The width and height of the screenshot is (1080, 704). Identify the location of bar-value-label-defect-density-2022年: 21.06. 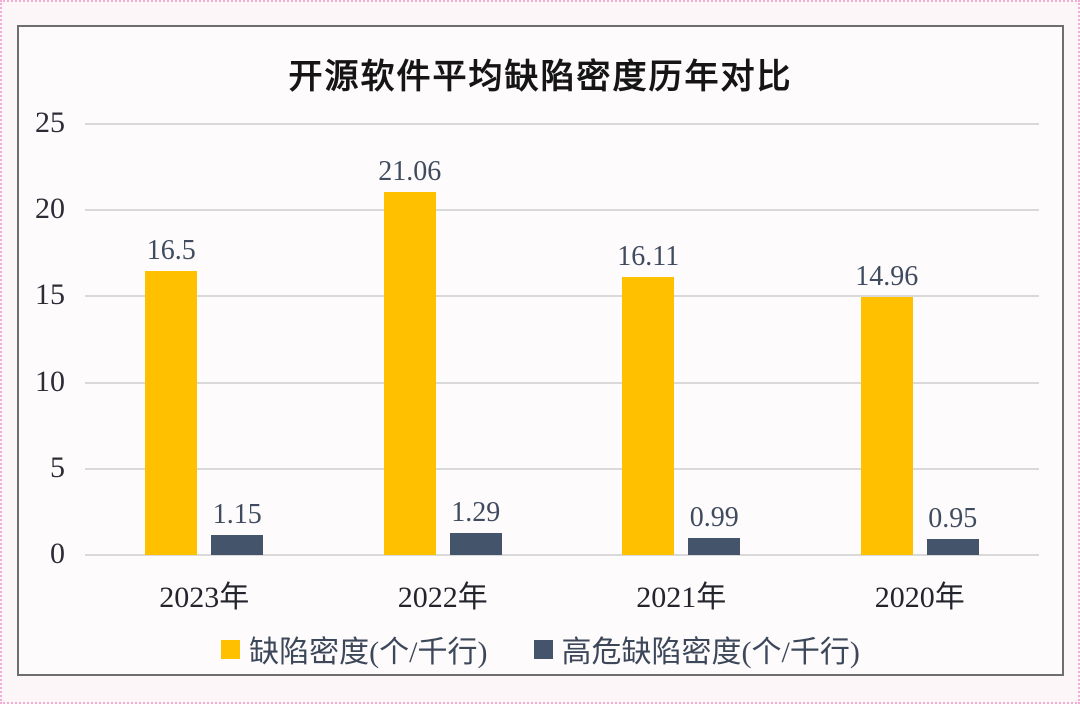
(410, 171).